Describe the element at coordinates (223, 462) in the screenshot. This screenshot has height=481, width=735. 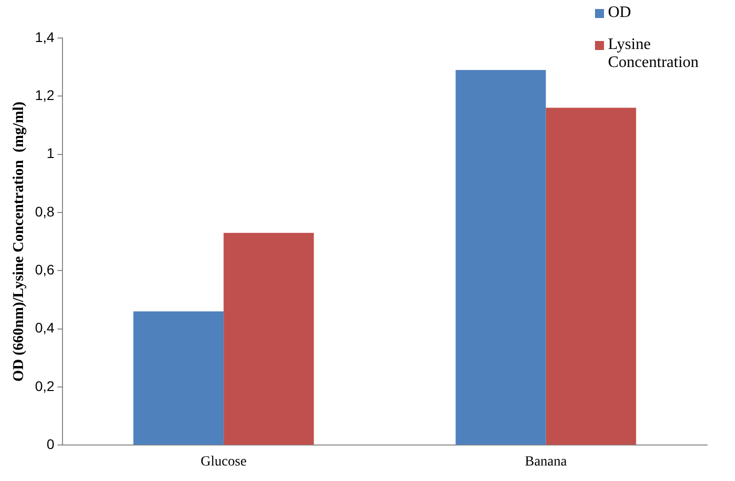
I see `x-tick-label: Glucose` at that location.